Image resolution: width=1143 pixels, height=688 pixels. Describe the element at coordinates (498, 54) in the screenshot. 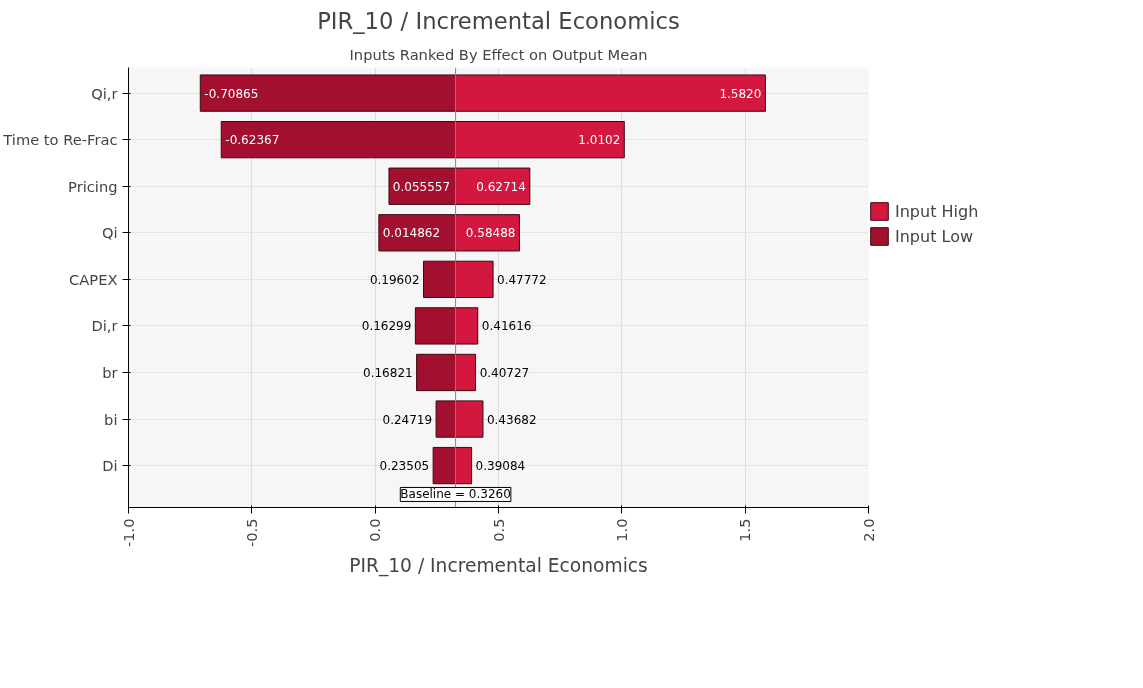

I see `chart-subtitle: Inputs Ranked By Effect on Output Mean` at that location.